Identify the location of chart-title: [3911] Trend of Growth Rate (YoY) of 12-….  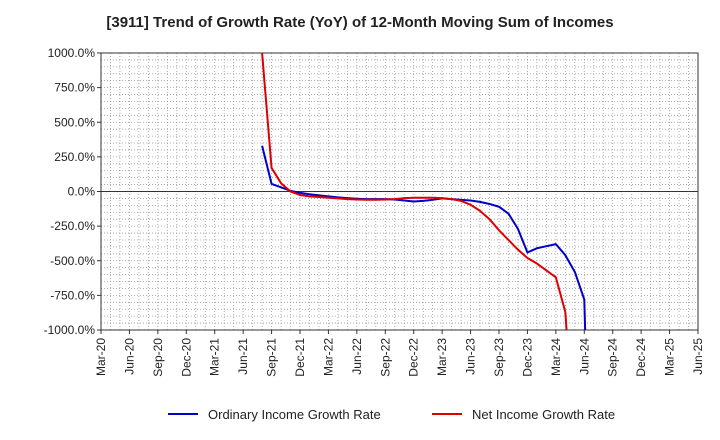
(360, 22).